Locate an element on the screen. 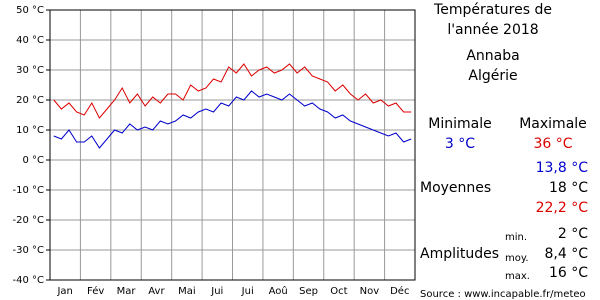  country: Algérie is located at coordinates (492, 76).